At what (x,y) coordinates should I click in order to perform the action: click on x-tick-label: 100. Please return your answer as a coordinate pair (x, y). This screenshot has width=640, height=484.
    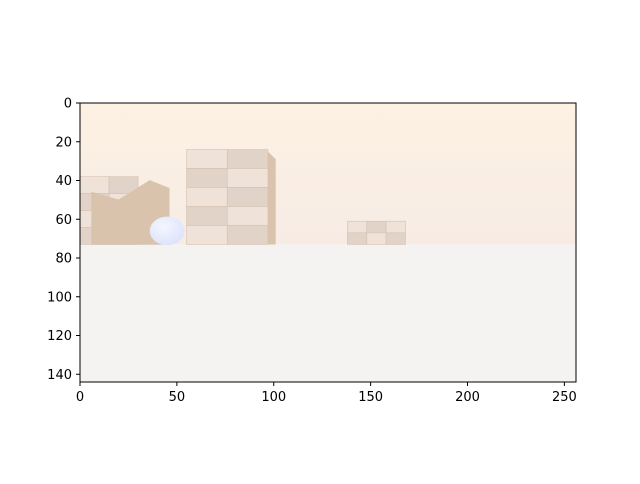
    Looking at the image, I should click on (273, 397).